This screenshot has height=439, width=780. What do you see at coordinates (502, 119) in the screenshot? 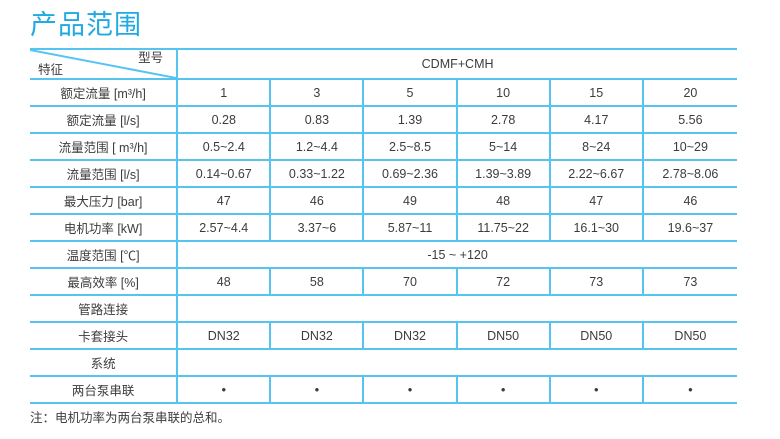
I see `value-cell: 2.78` at bounding box center [502, 119].